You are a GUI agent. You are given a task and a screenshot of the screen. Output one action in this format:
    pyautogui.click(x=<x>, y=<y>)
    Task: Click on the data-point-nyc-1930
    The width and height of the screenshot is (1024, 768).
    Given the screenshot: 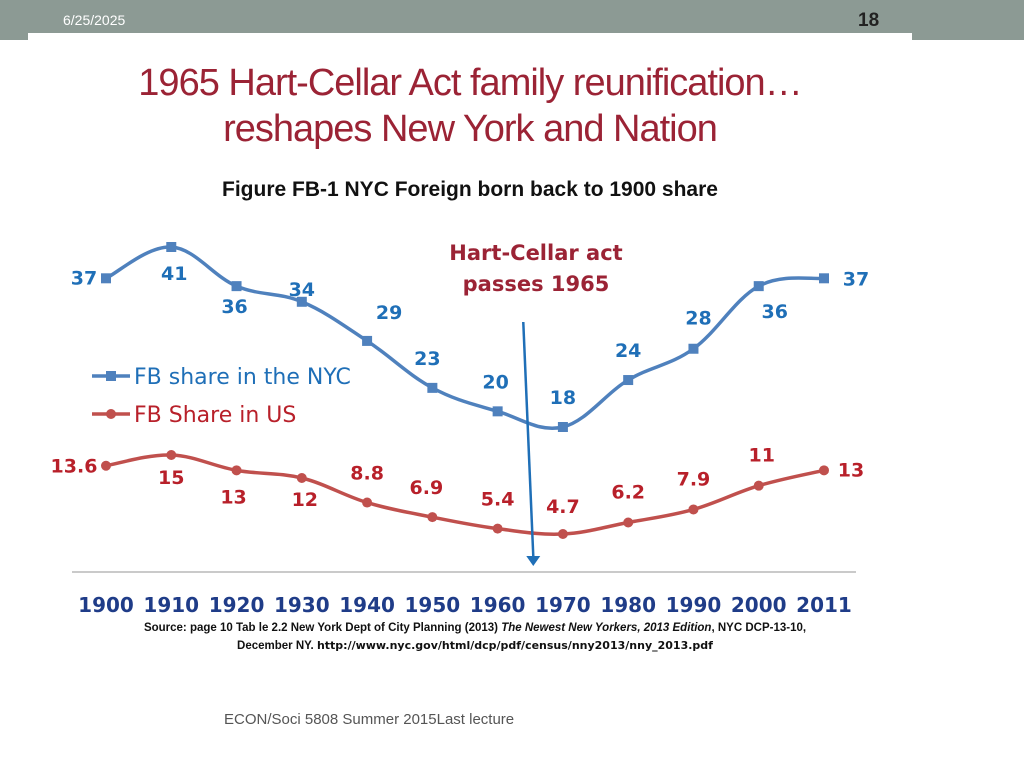 What is the action you would take?
    pyautogui.click(x=301, y=301)
    